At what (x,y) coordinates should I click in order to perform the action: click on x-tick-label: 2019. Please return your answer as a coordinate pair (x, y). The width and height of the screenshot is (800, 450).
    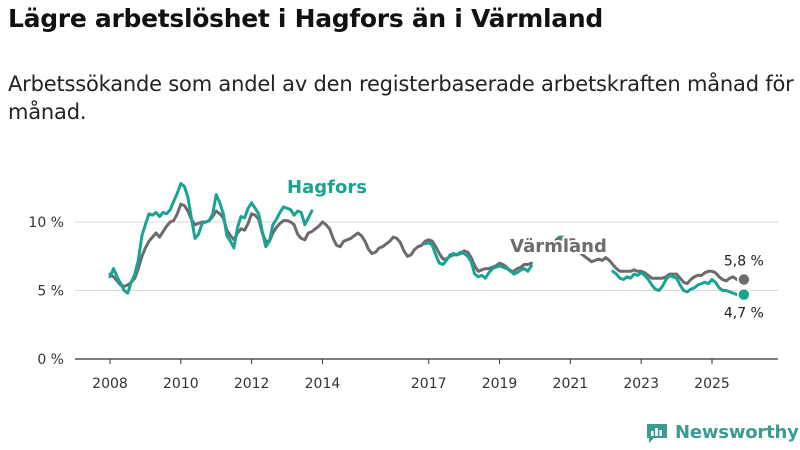
    Looking at the image, I should click on (500, 384).